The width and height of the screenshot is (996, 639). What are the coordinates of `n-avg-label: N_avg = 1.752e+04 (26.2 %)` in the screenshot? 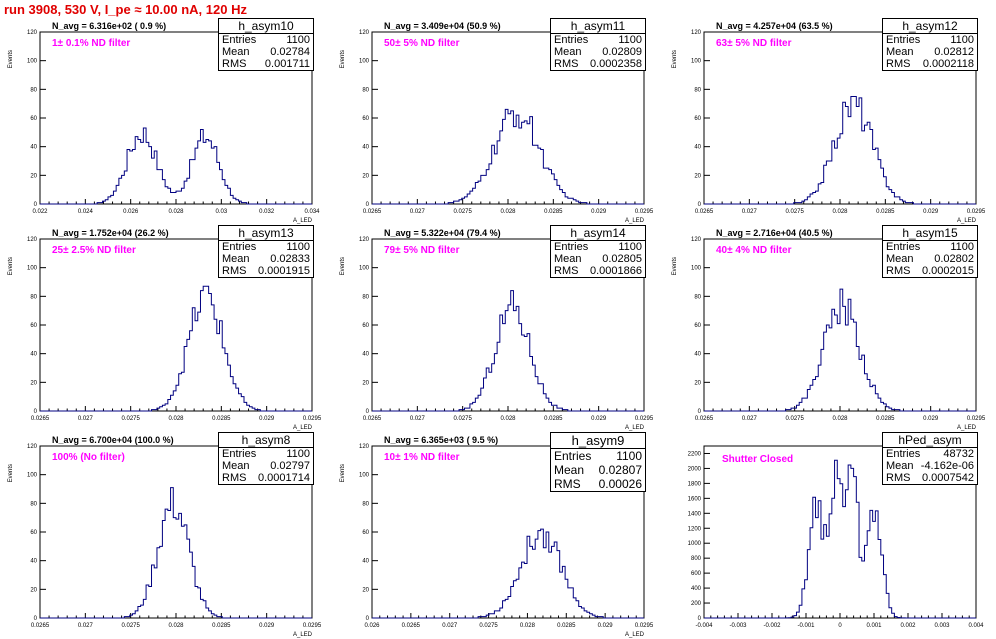 It's located at (110, 233).